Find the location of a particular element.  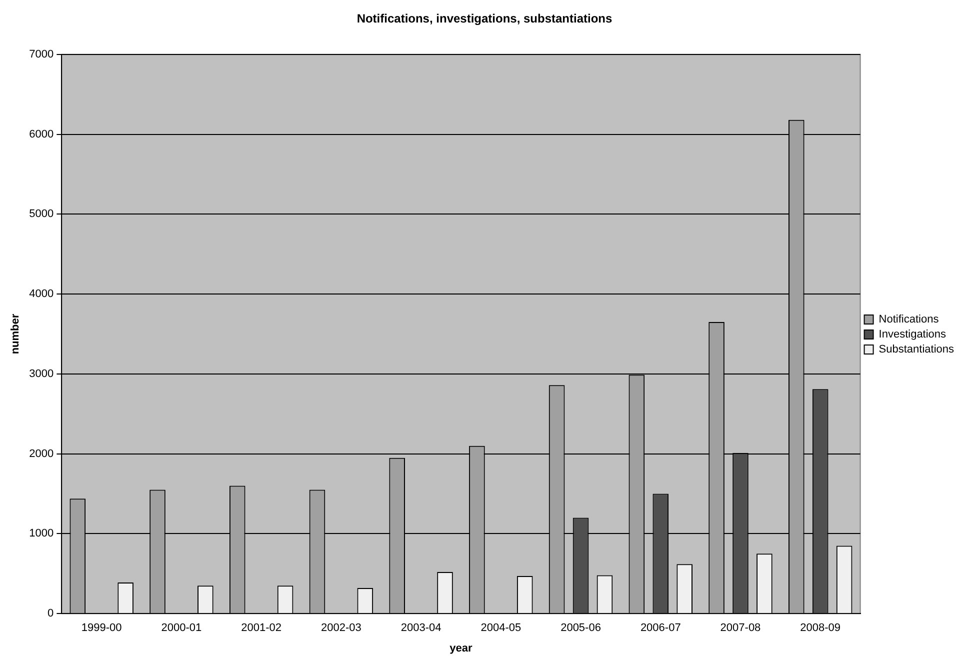

y-tick-label: 7000 is located at coordinates (41, 54).